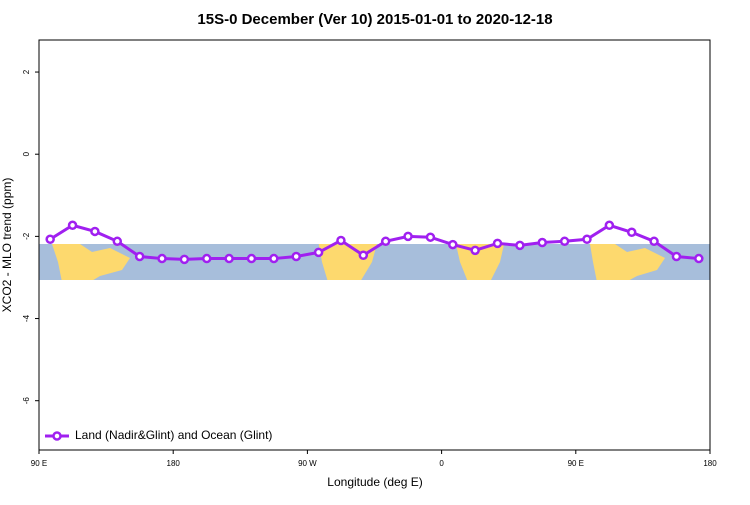  What do you see at coordinates (26, 71) in the screenshot?
I see `y-tick-label: 2` at bounding box center [26, 71].